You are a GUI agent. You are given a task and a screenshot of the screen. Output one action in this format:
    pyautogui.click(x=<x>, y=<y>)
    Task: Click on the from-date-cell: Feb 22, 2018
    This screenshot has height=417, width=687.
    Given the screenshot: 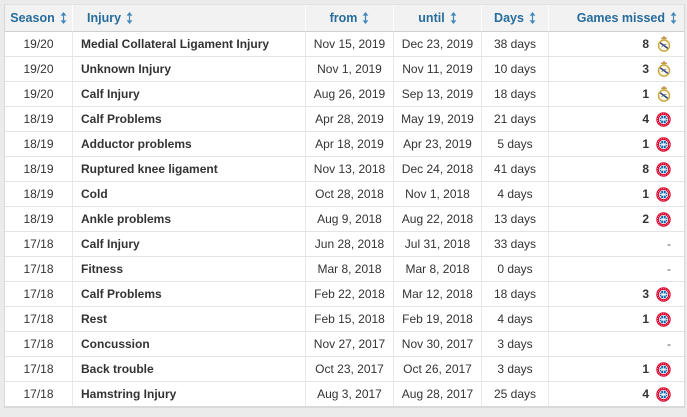 What is the action you would take?
    pyautogui.click(x=350, y=294)
    